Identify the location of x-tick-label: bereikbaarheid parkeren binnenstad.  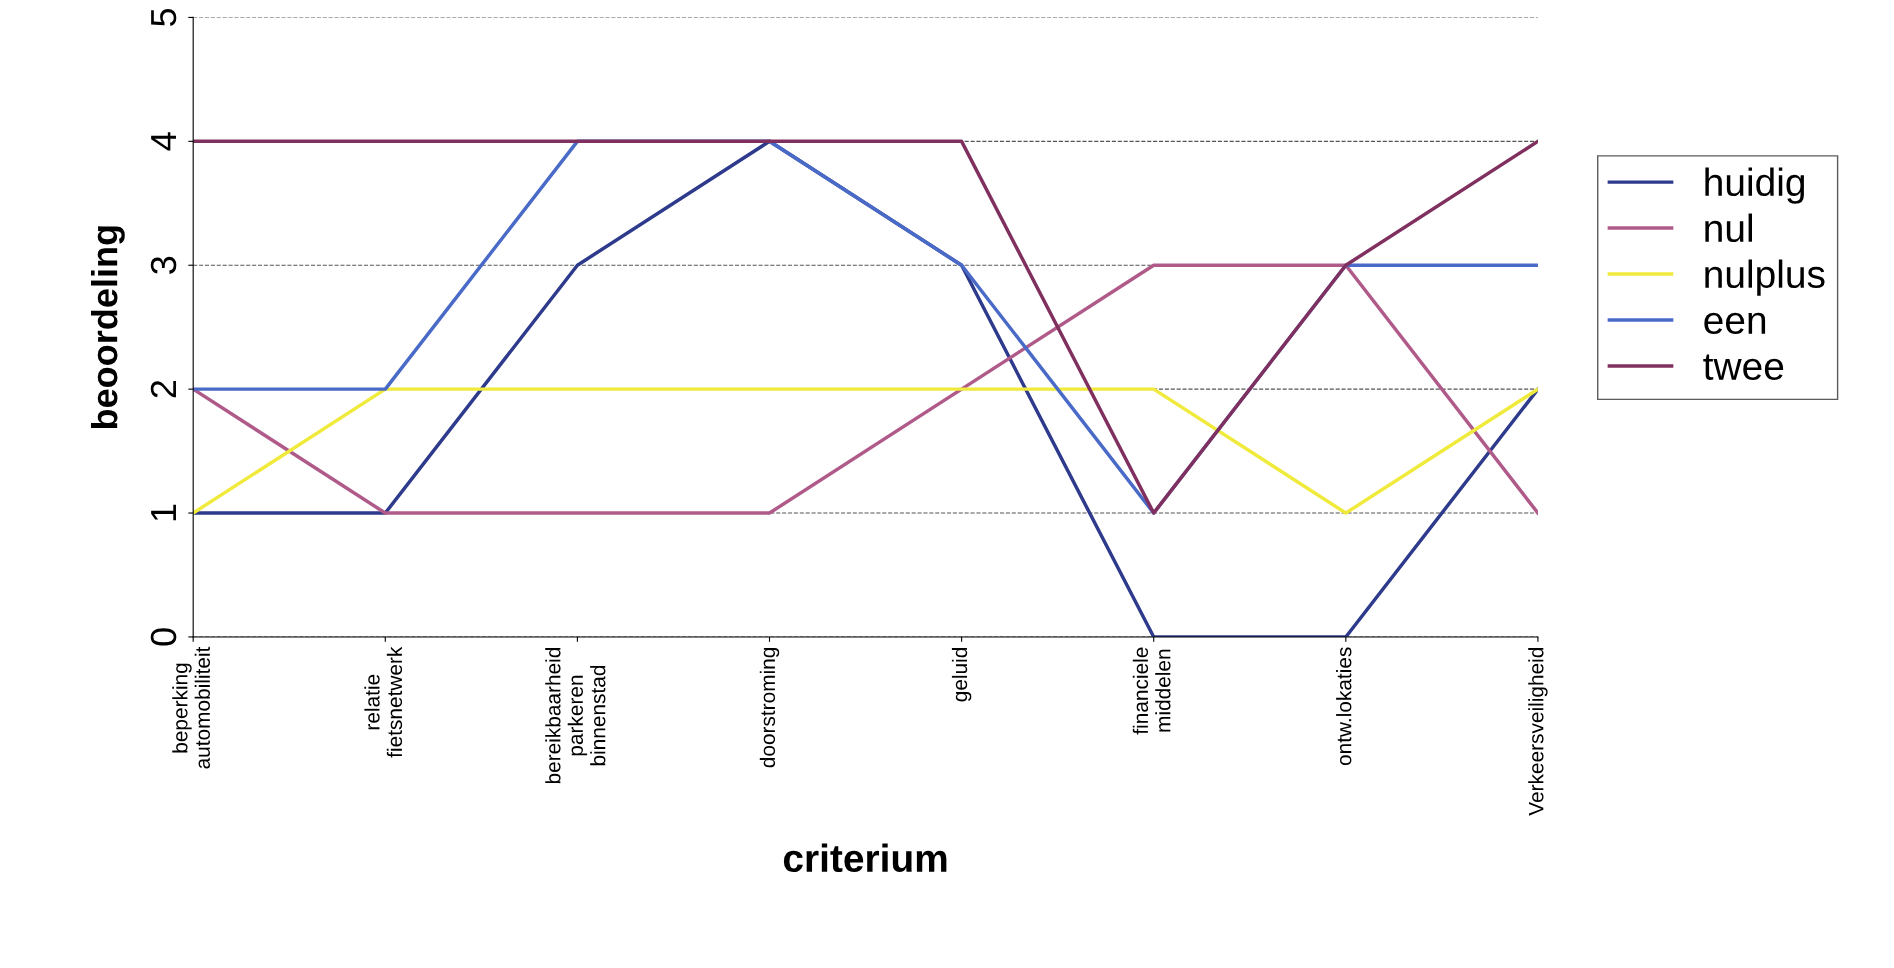
(575, 716).